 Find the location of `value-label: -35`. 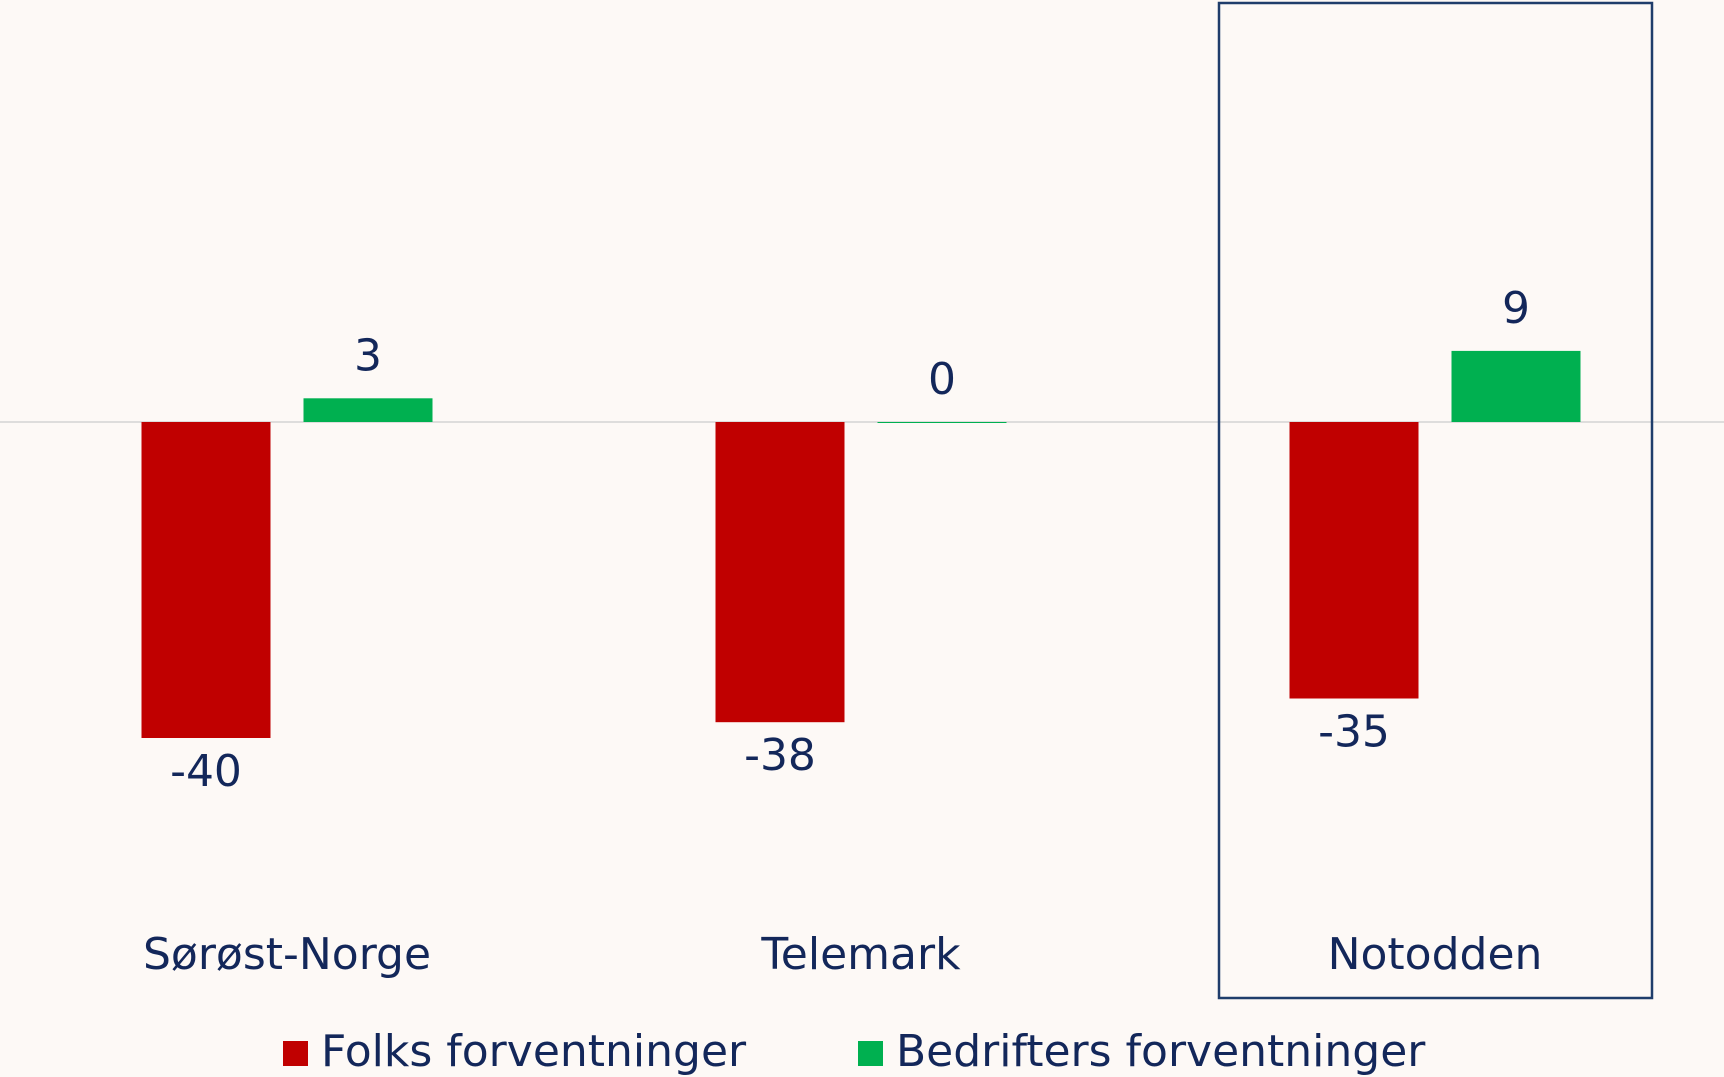

value-label: -35 is located at coordinates (1354, 732).